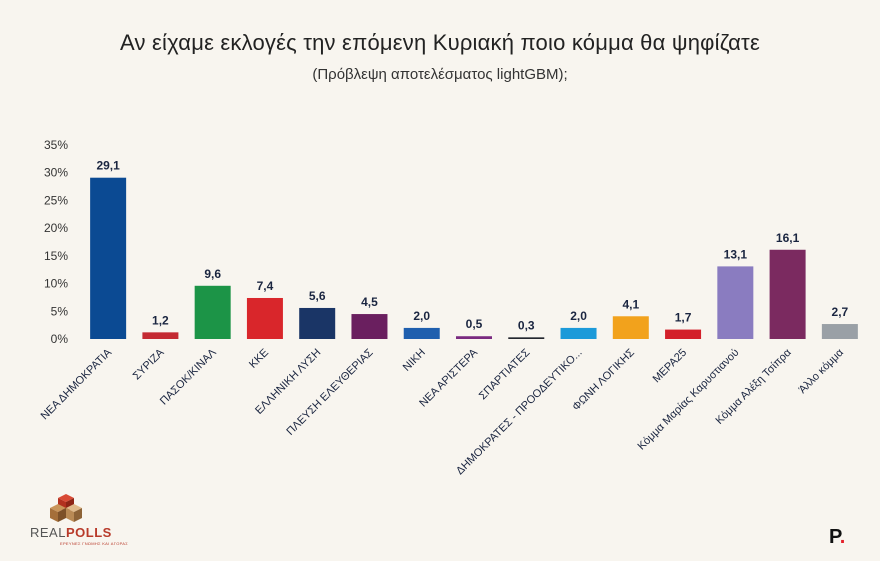 The width and height of the screenshot is (880, 561). I want to click on data-label: 29,1, so click(108, 166).